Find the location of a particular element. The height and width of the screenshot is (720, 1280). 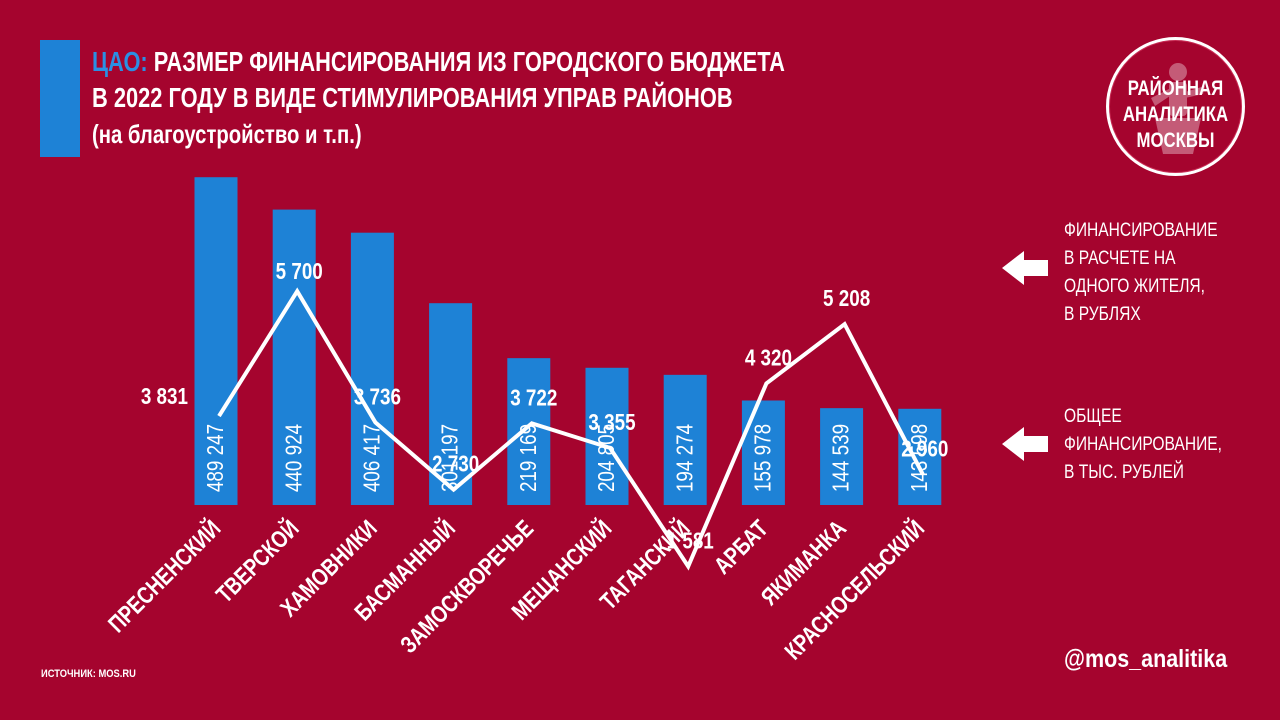

line-value-label: 5 700 is located at coordinates (299, 272).